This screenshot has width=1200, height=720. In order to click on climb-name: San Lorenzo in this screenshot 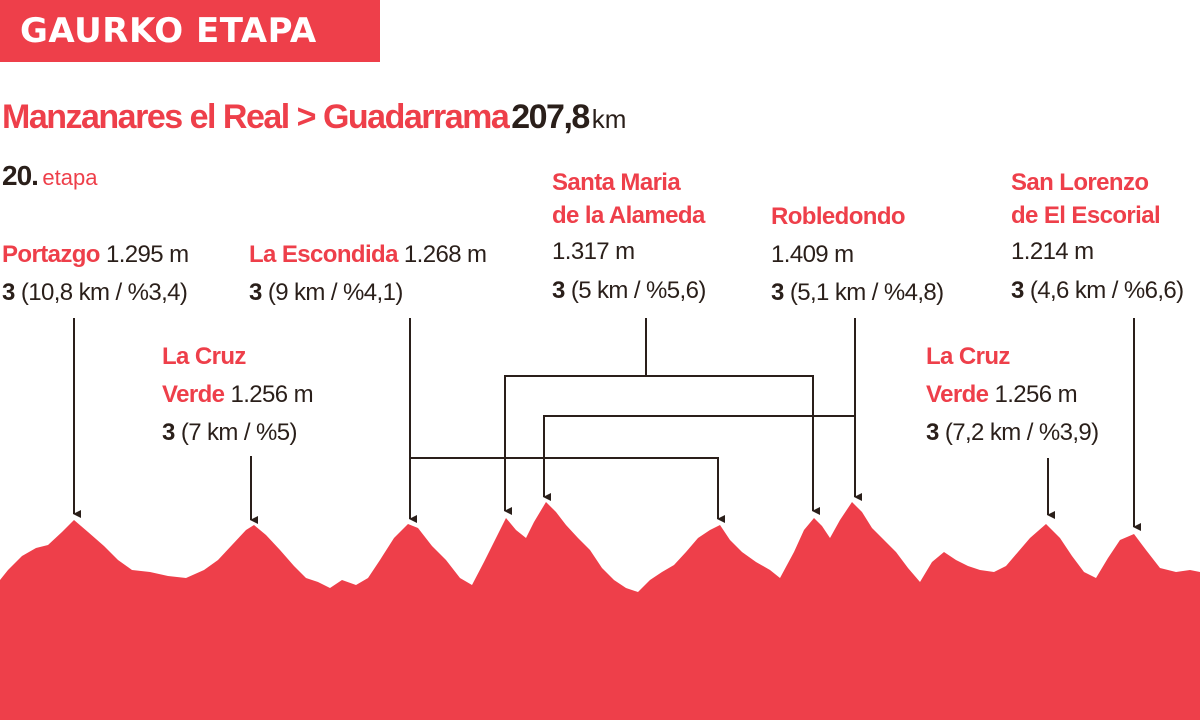, I will do `click(1080, 182)`.